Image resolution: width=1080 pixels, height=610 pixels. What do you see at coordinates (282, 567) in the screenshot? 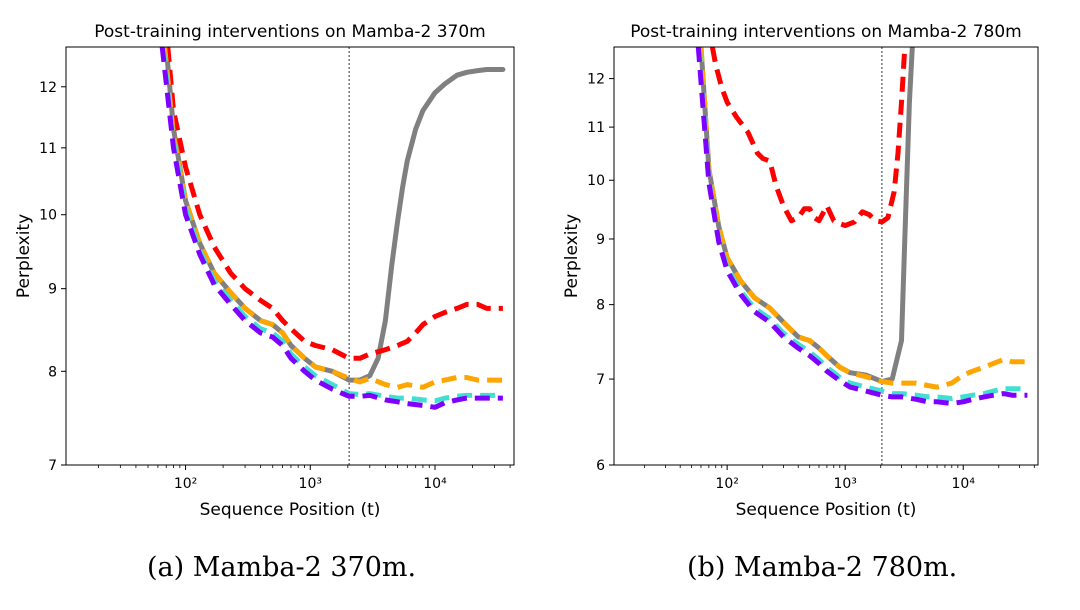
I see `caption-a: (a) Mamba-2 370m.` at bounding box center [282, 567].